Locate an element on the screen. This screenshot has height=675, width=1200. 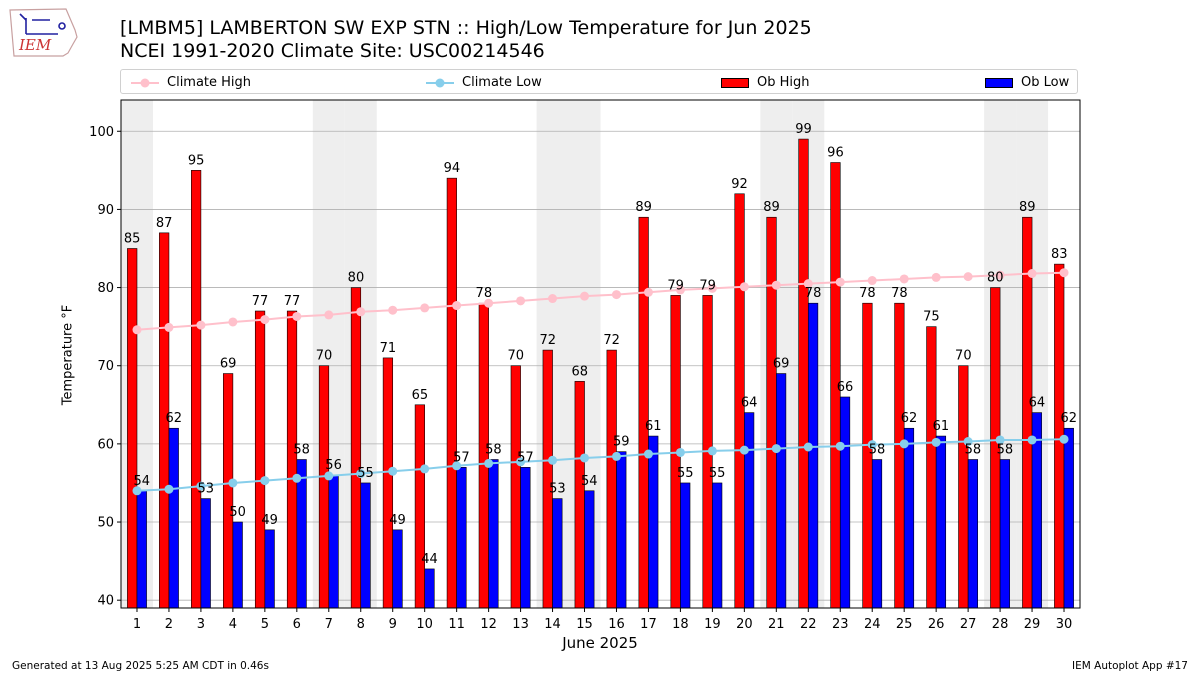
weather-station-icon is located at coordinates (42, 24).